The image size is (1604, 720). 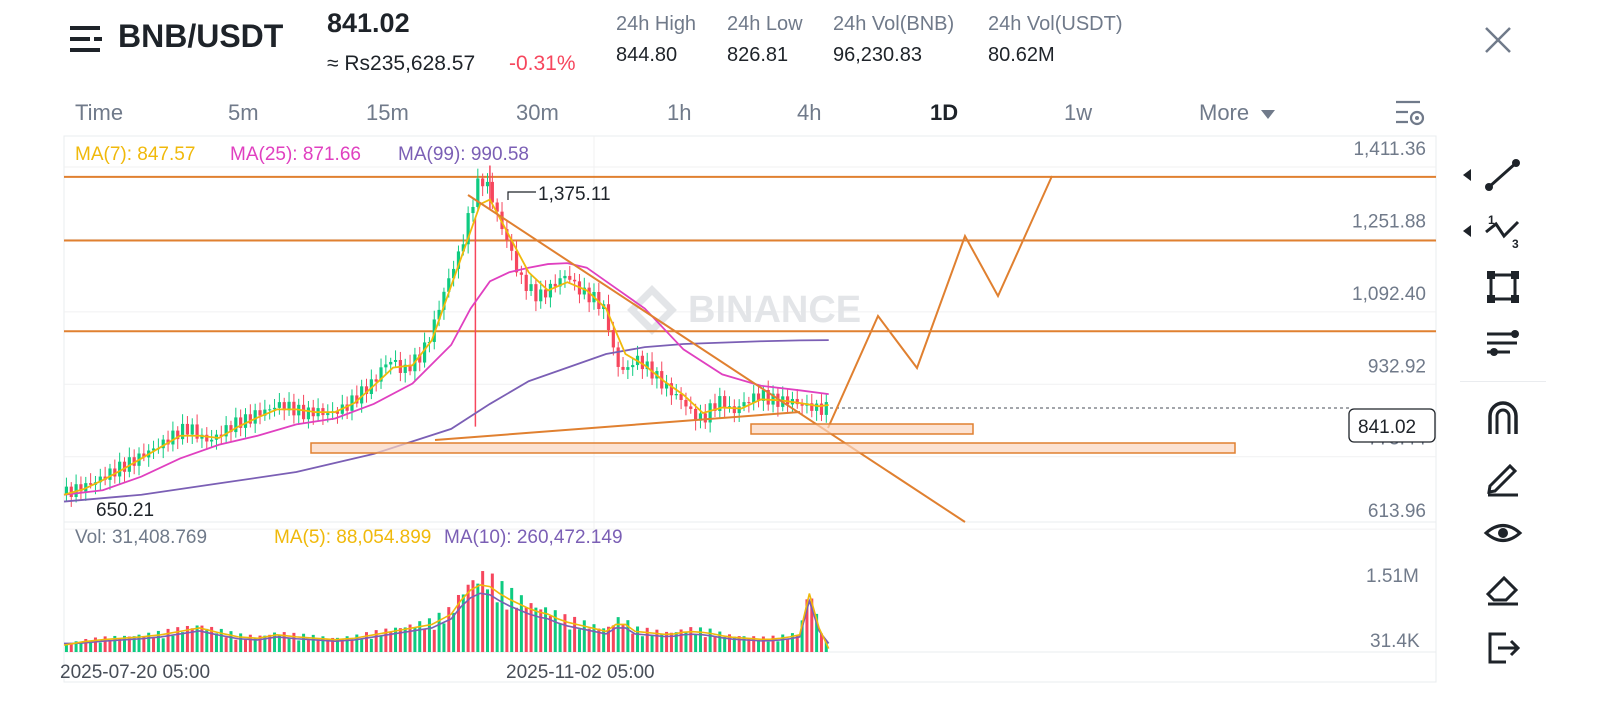 I want to click on tab-1d: 1D, so click(x=944, y=112).